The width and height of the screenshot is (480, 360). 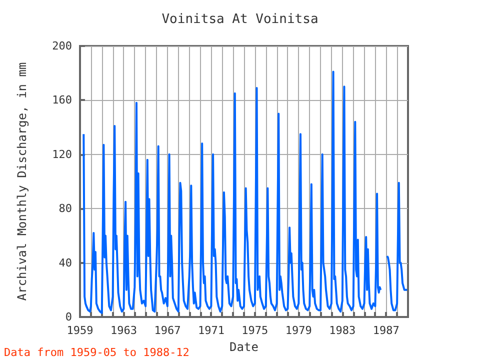 What do you see at coordinates (80, 330) in the screenshot?
I see `x-tick-label: 1959` at bounding box center [80, 330].